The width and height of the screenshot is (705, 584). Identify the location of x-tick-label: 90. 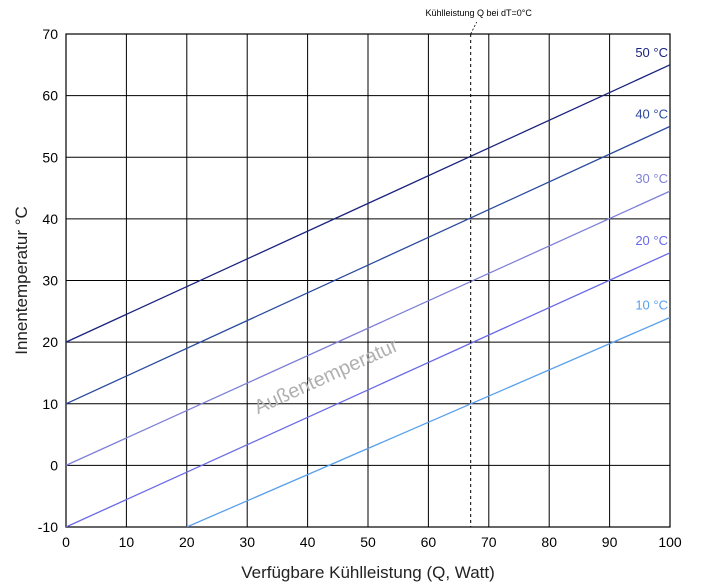
(610, 542).